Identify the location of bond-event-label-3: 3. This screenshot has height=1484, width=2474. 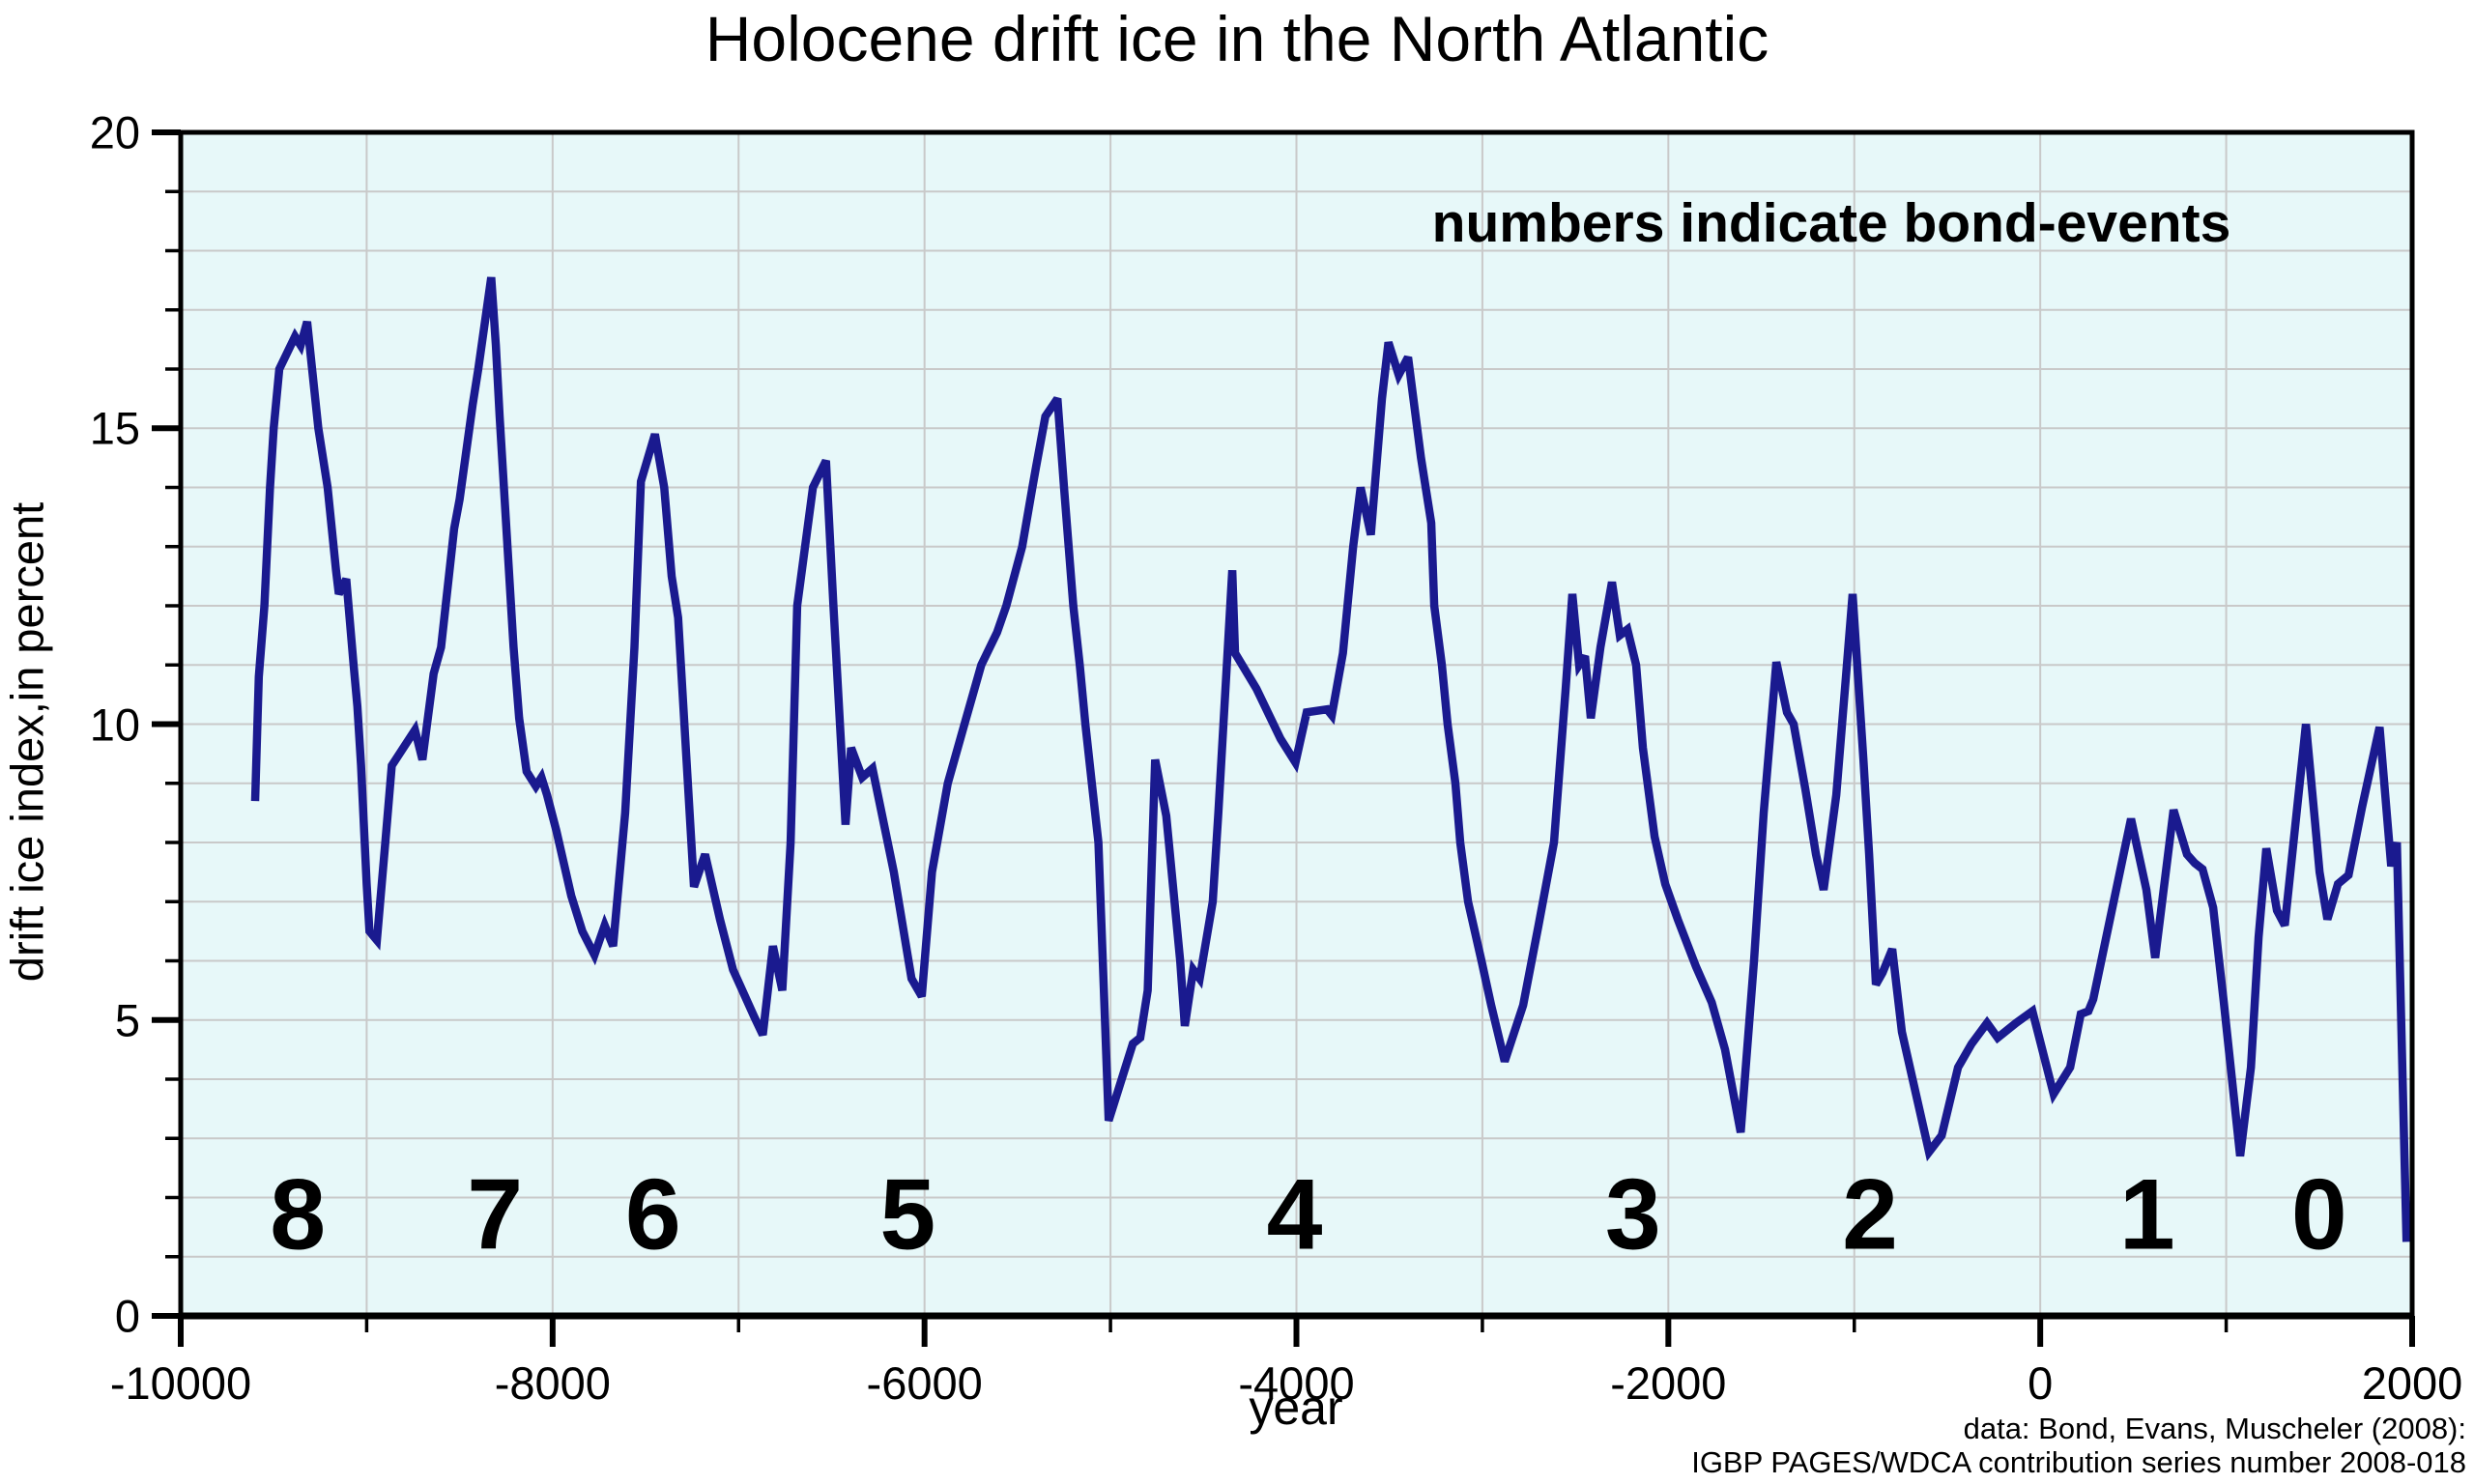
(1632, 1215).